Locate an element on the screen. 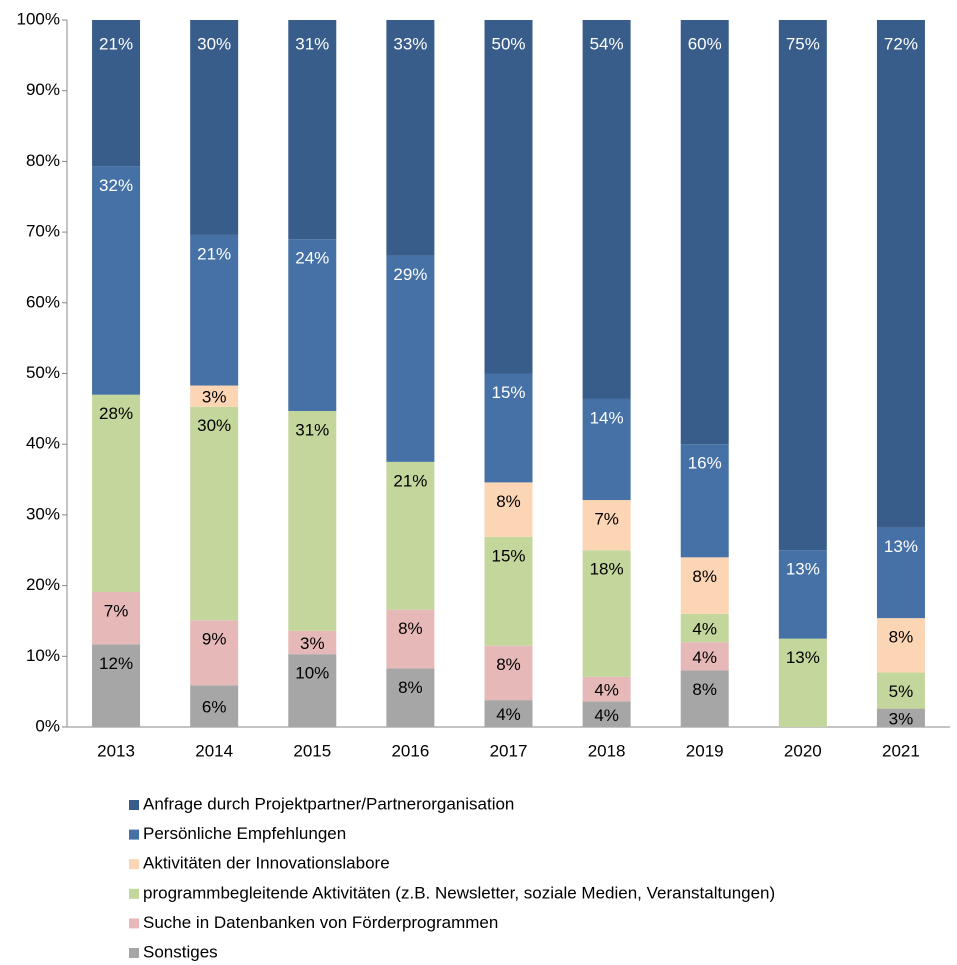 This screenshot has height=965, width=957. data-label: 10% is located at coordinates (312, 673).